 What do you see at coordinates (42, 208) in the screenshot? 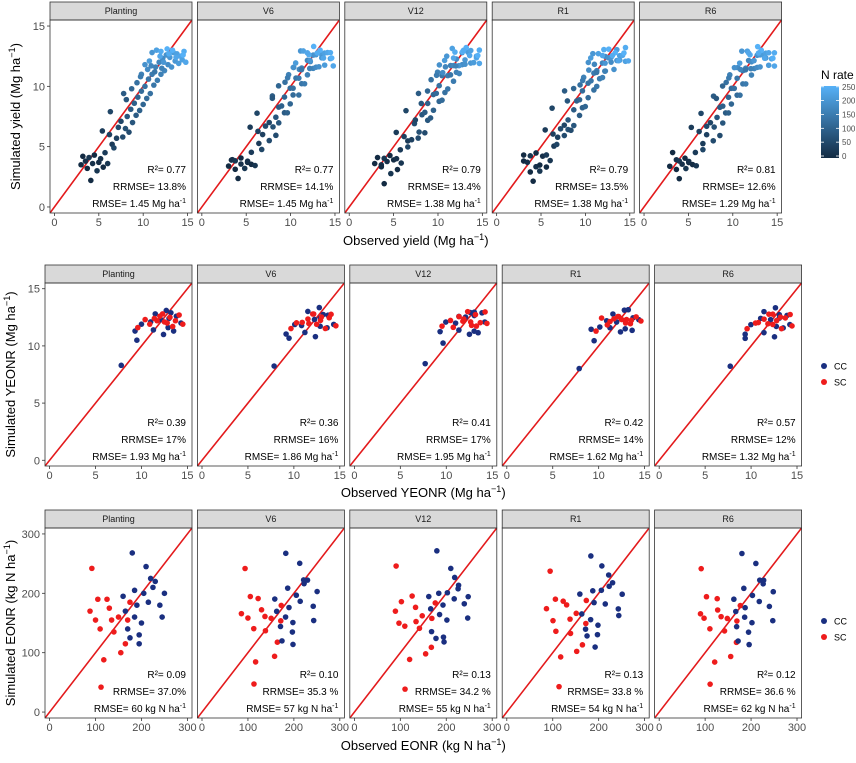
I see `y-tick-label: 0` at bounding box center [42, 208].